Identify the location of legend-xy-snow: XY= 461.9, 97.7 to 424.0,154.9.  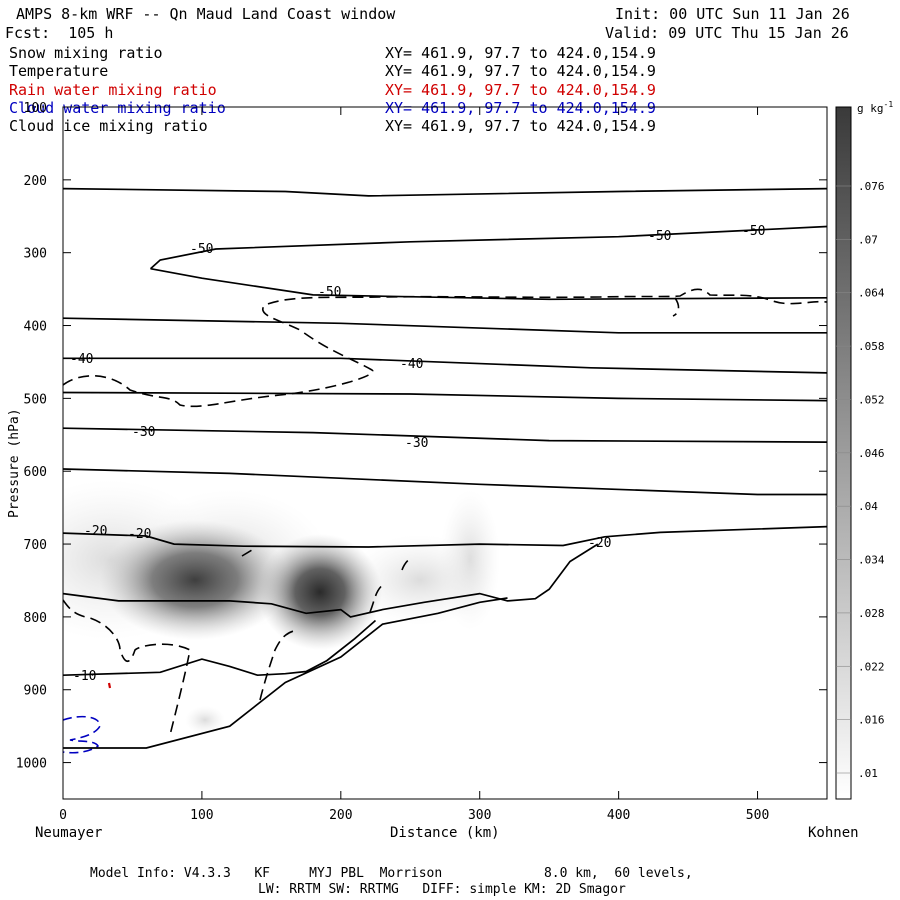
(520, 53).